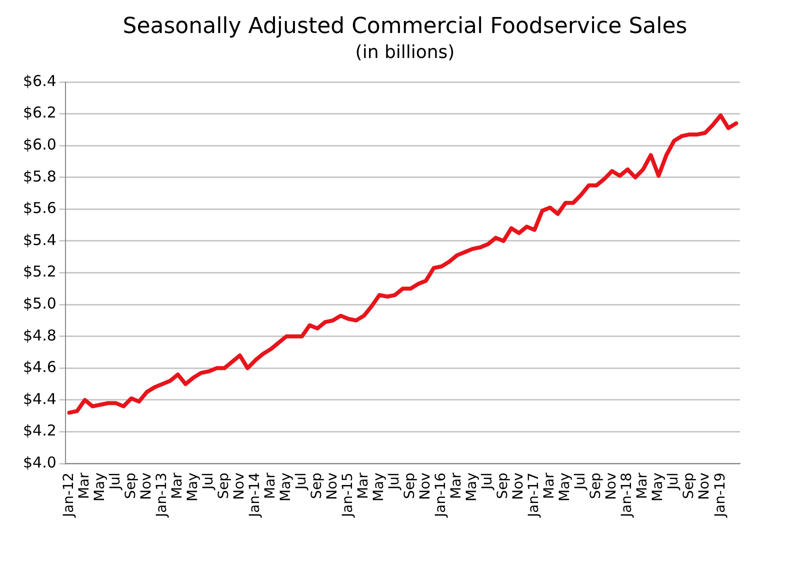  What do you see at coordinates (39, 239) in the screenshot?
I see `y-tick-label: $5.4` at bounding box center [39, 239].